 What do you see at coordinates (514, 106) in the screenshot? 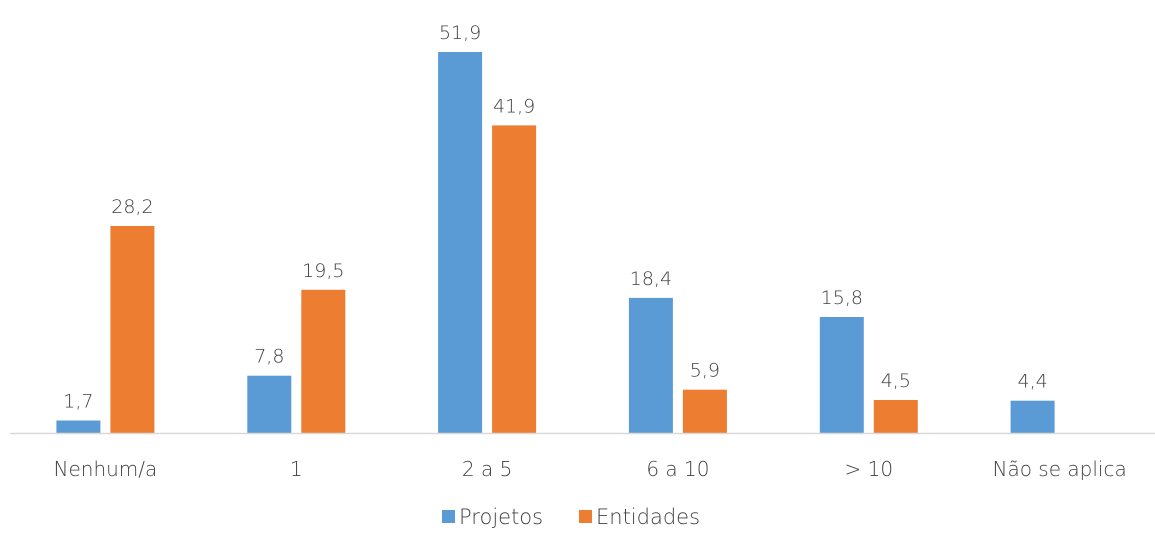
I see `data-label-entidades: 41,9` at bounding box center [514, 106].